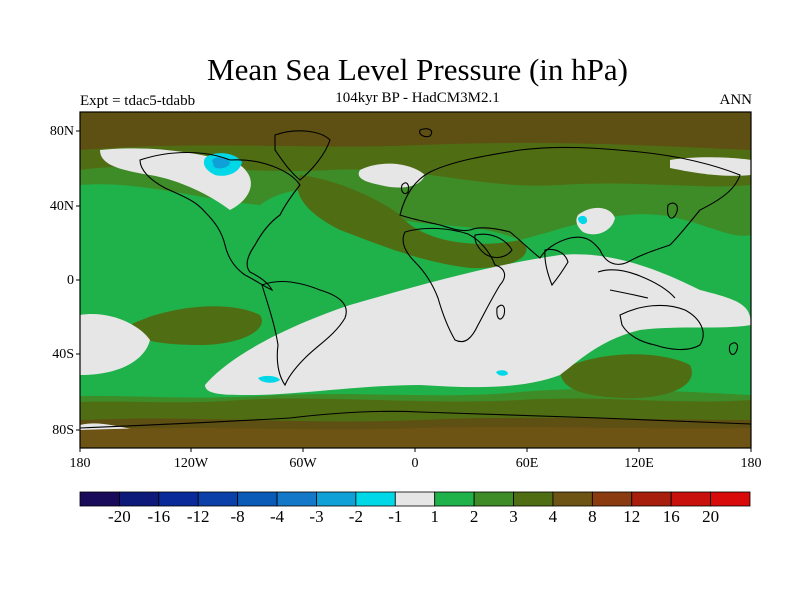 The image size is (800, 600). I want to click on coast-indonesia, so click(636, 284).